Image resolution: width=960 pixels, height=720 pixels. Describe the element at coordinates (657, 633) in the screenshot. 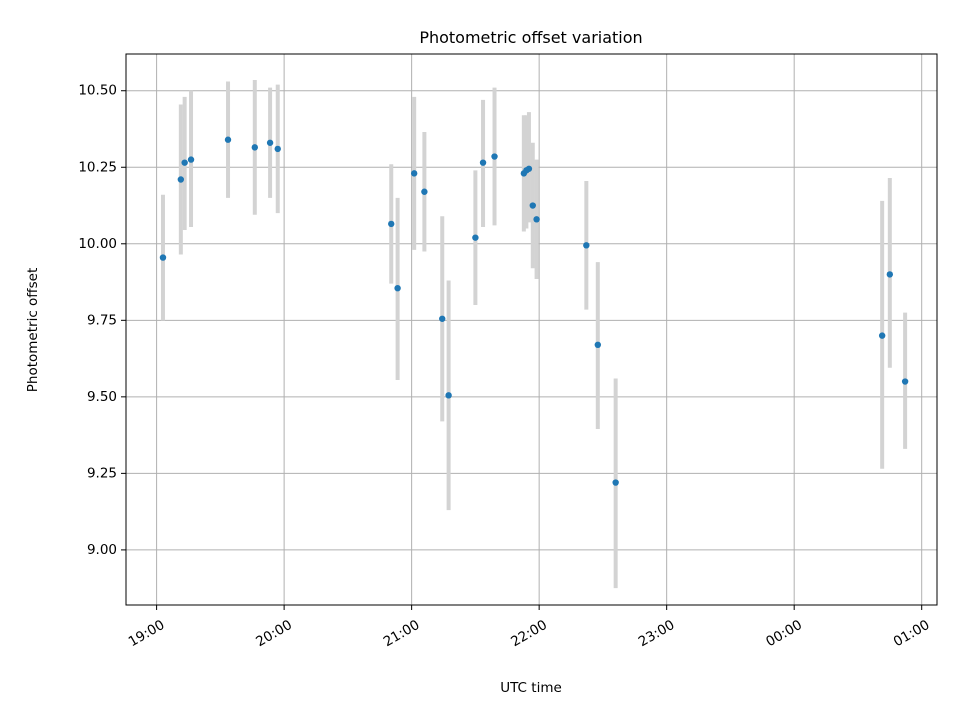

I see `x-tick-label: 23:00` at that location.